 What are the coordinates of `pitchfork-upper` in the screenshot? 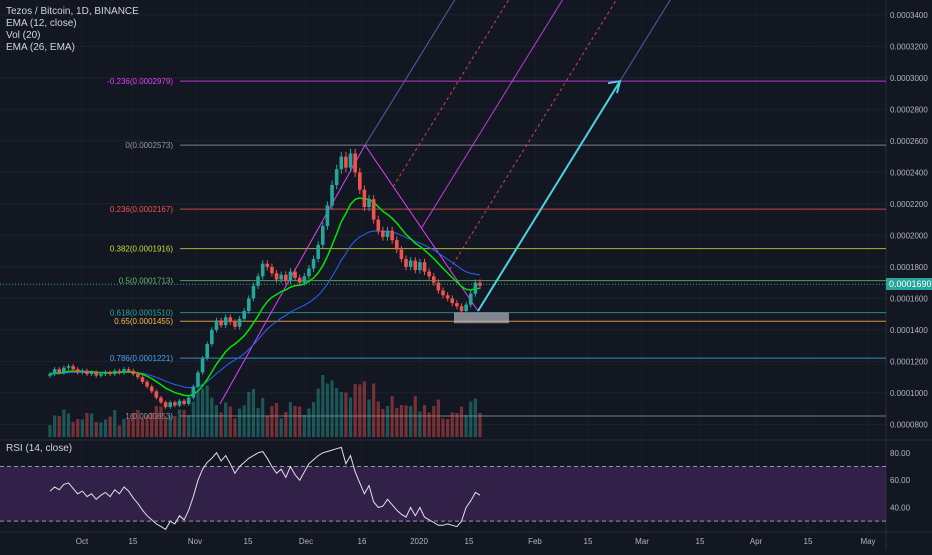 It's located at (410, 73).